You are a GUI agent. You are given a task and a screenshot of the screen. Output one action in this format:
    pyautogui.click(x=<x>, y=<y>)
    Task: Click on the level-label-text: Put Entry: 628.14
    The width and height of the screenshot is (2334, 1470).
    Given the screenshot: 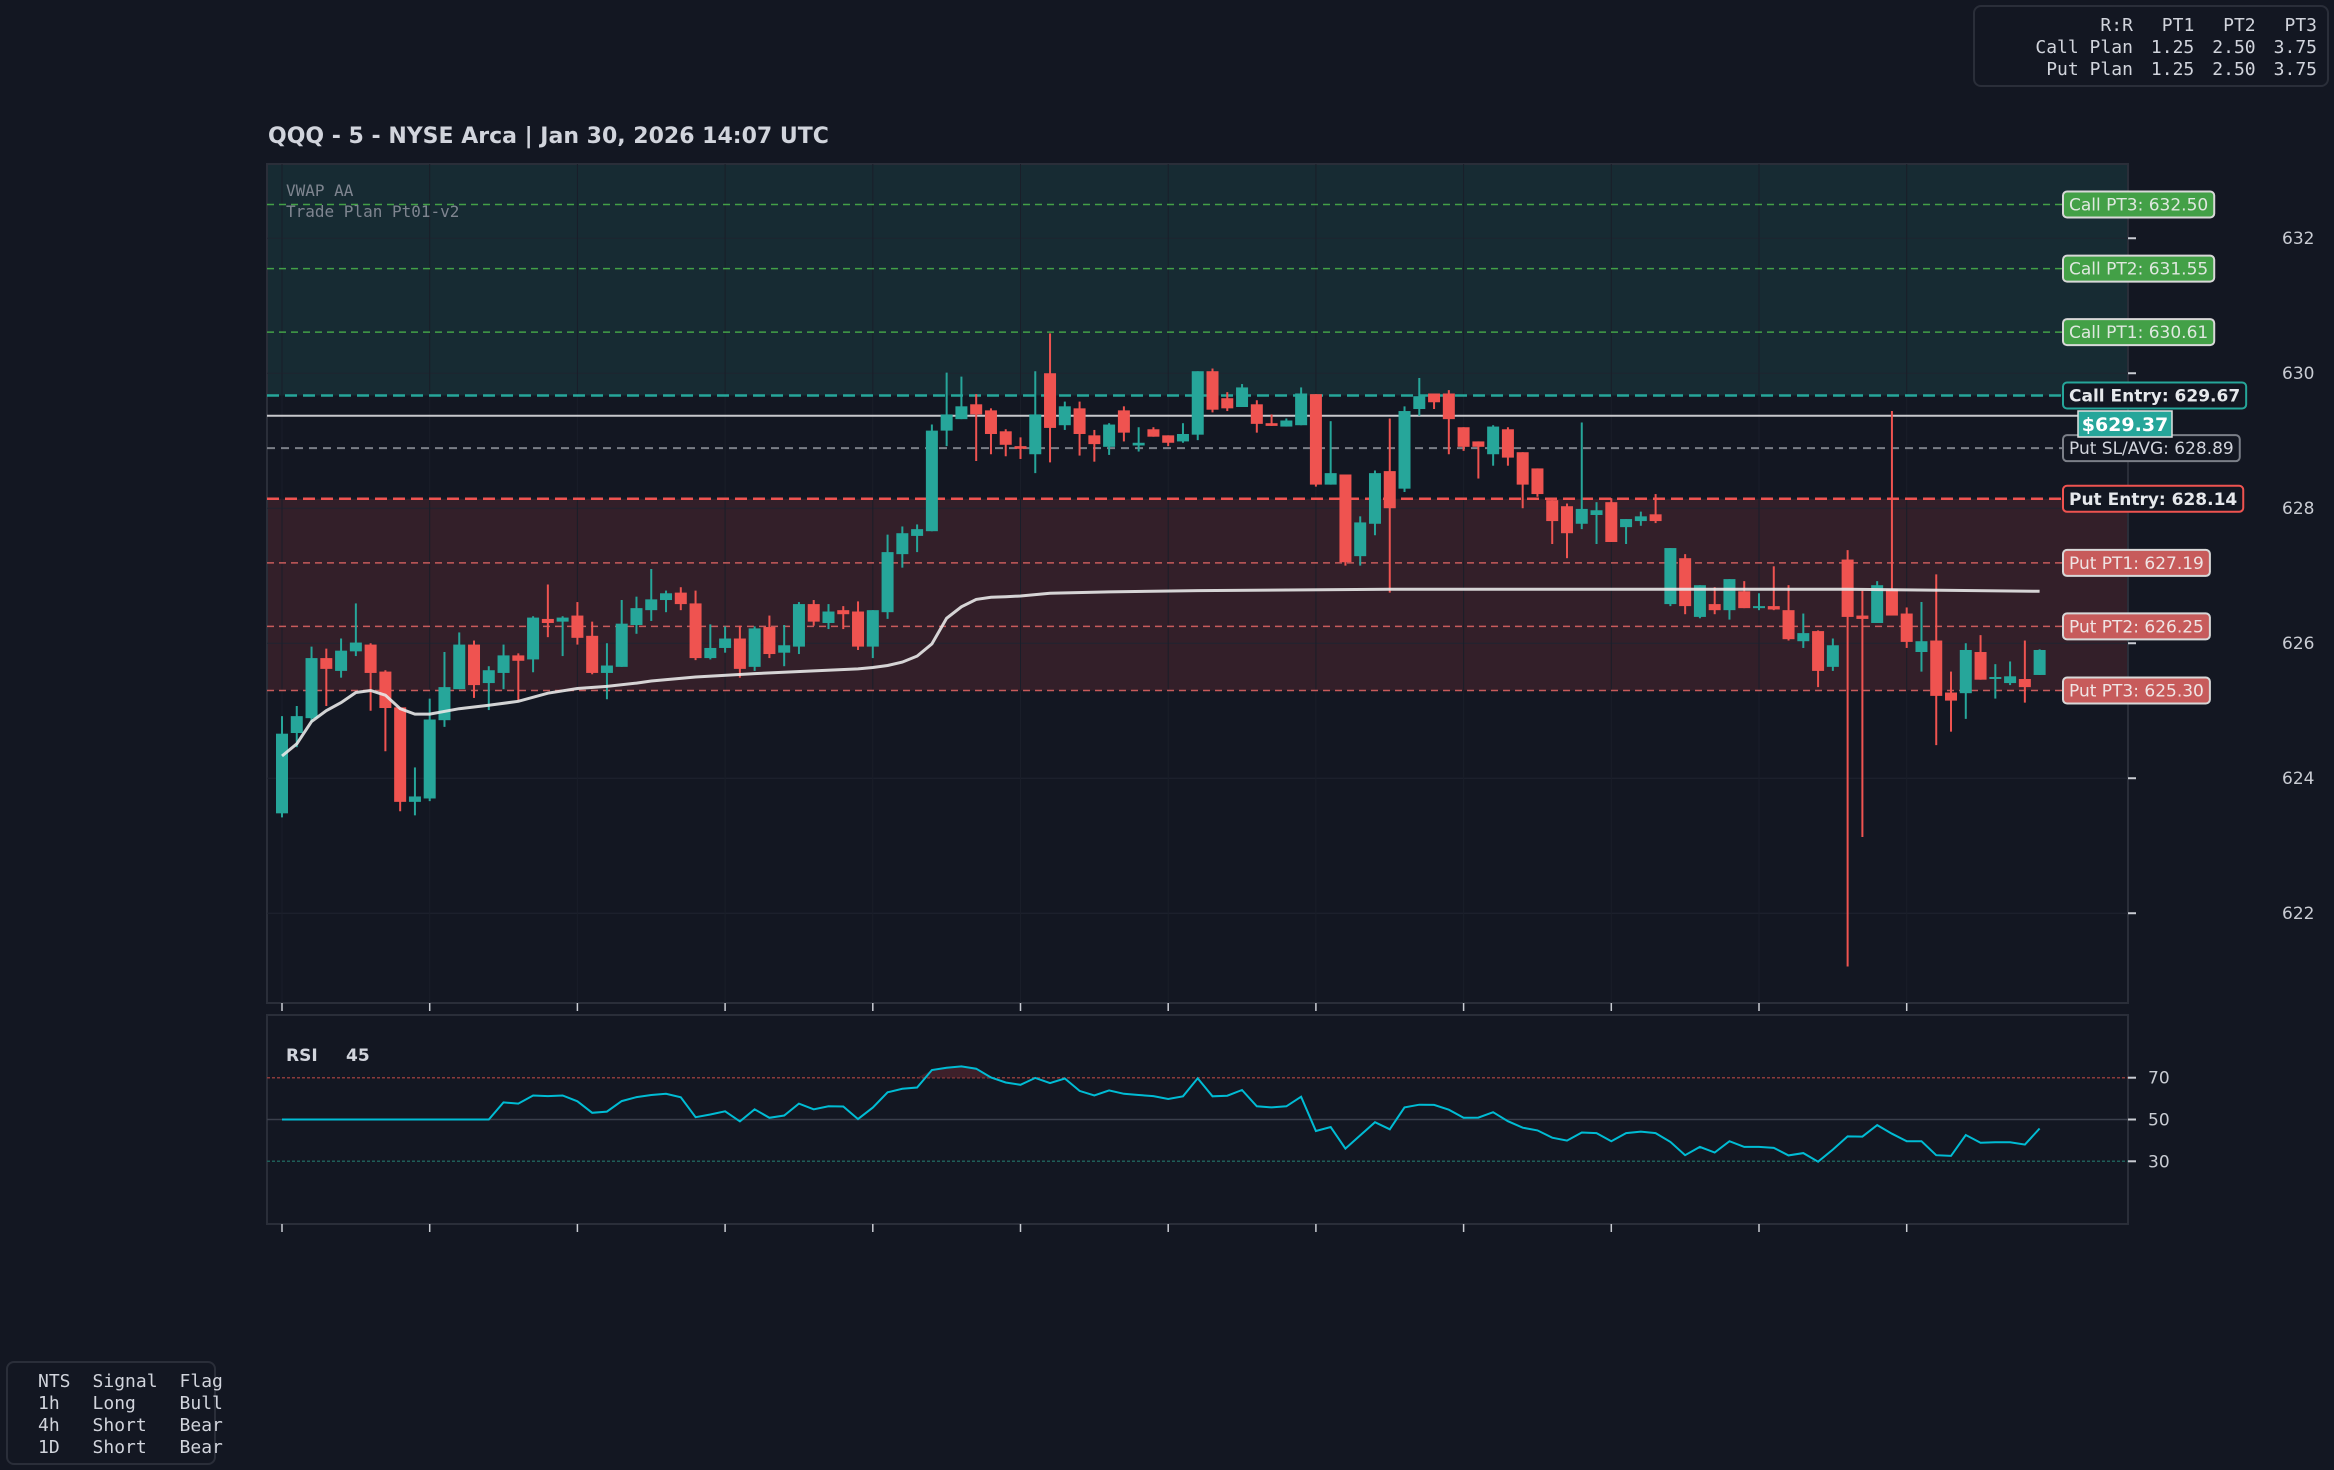 What is the action you would take?
    pyautogui.click(x=2153, y=500)
    